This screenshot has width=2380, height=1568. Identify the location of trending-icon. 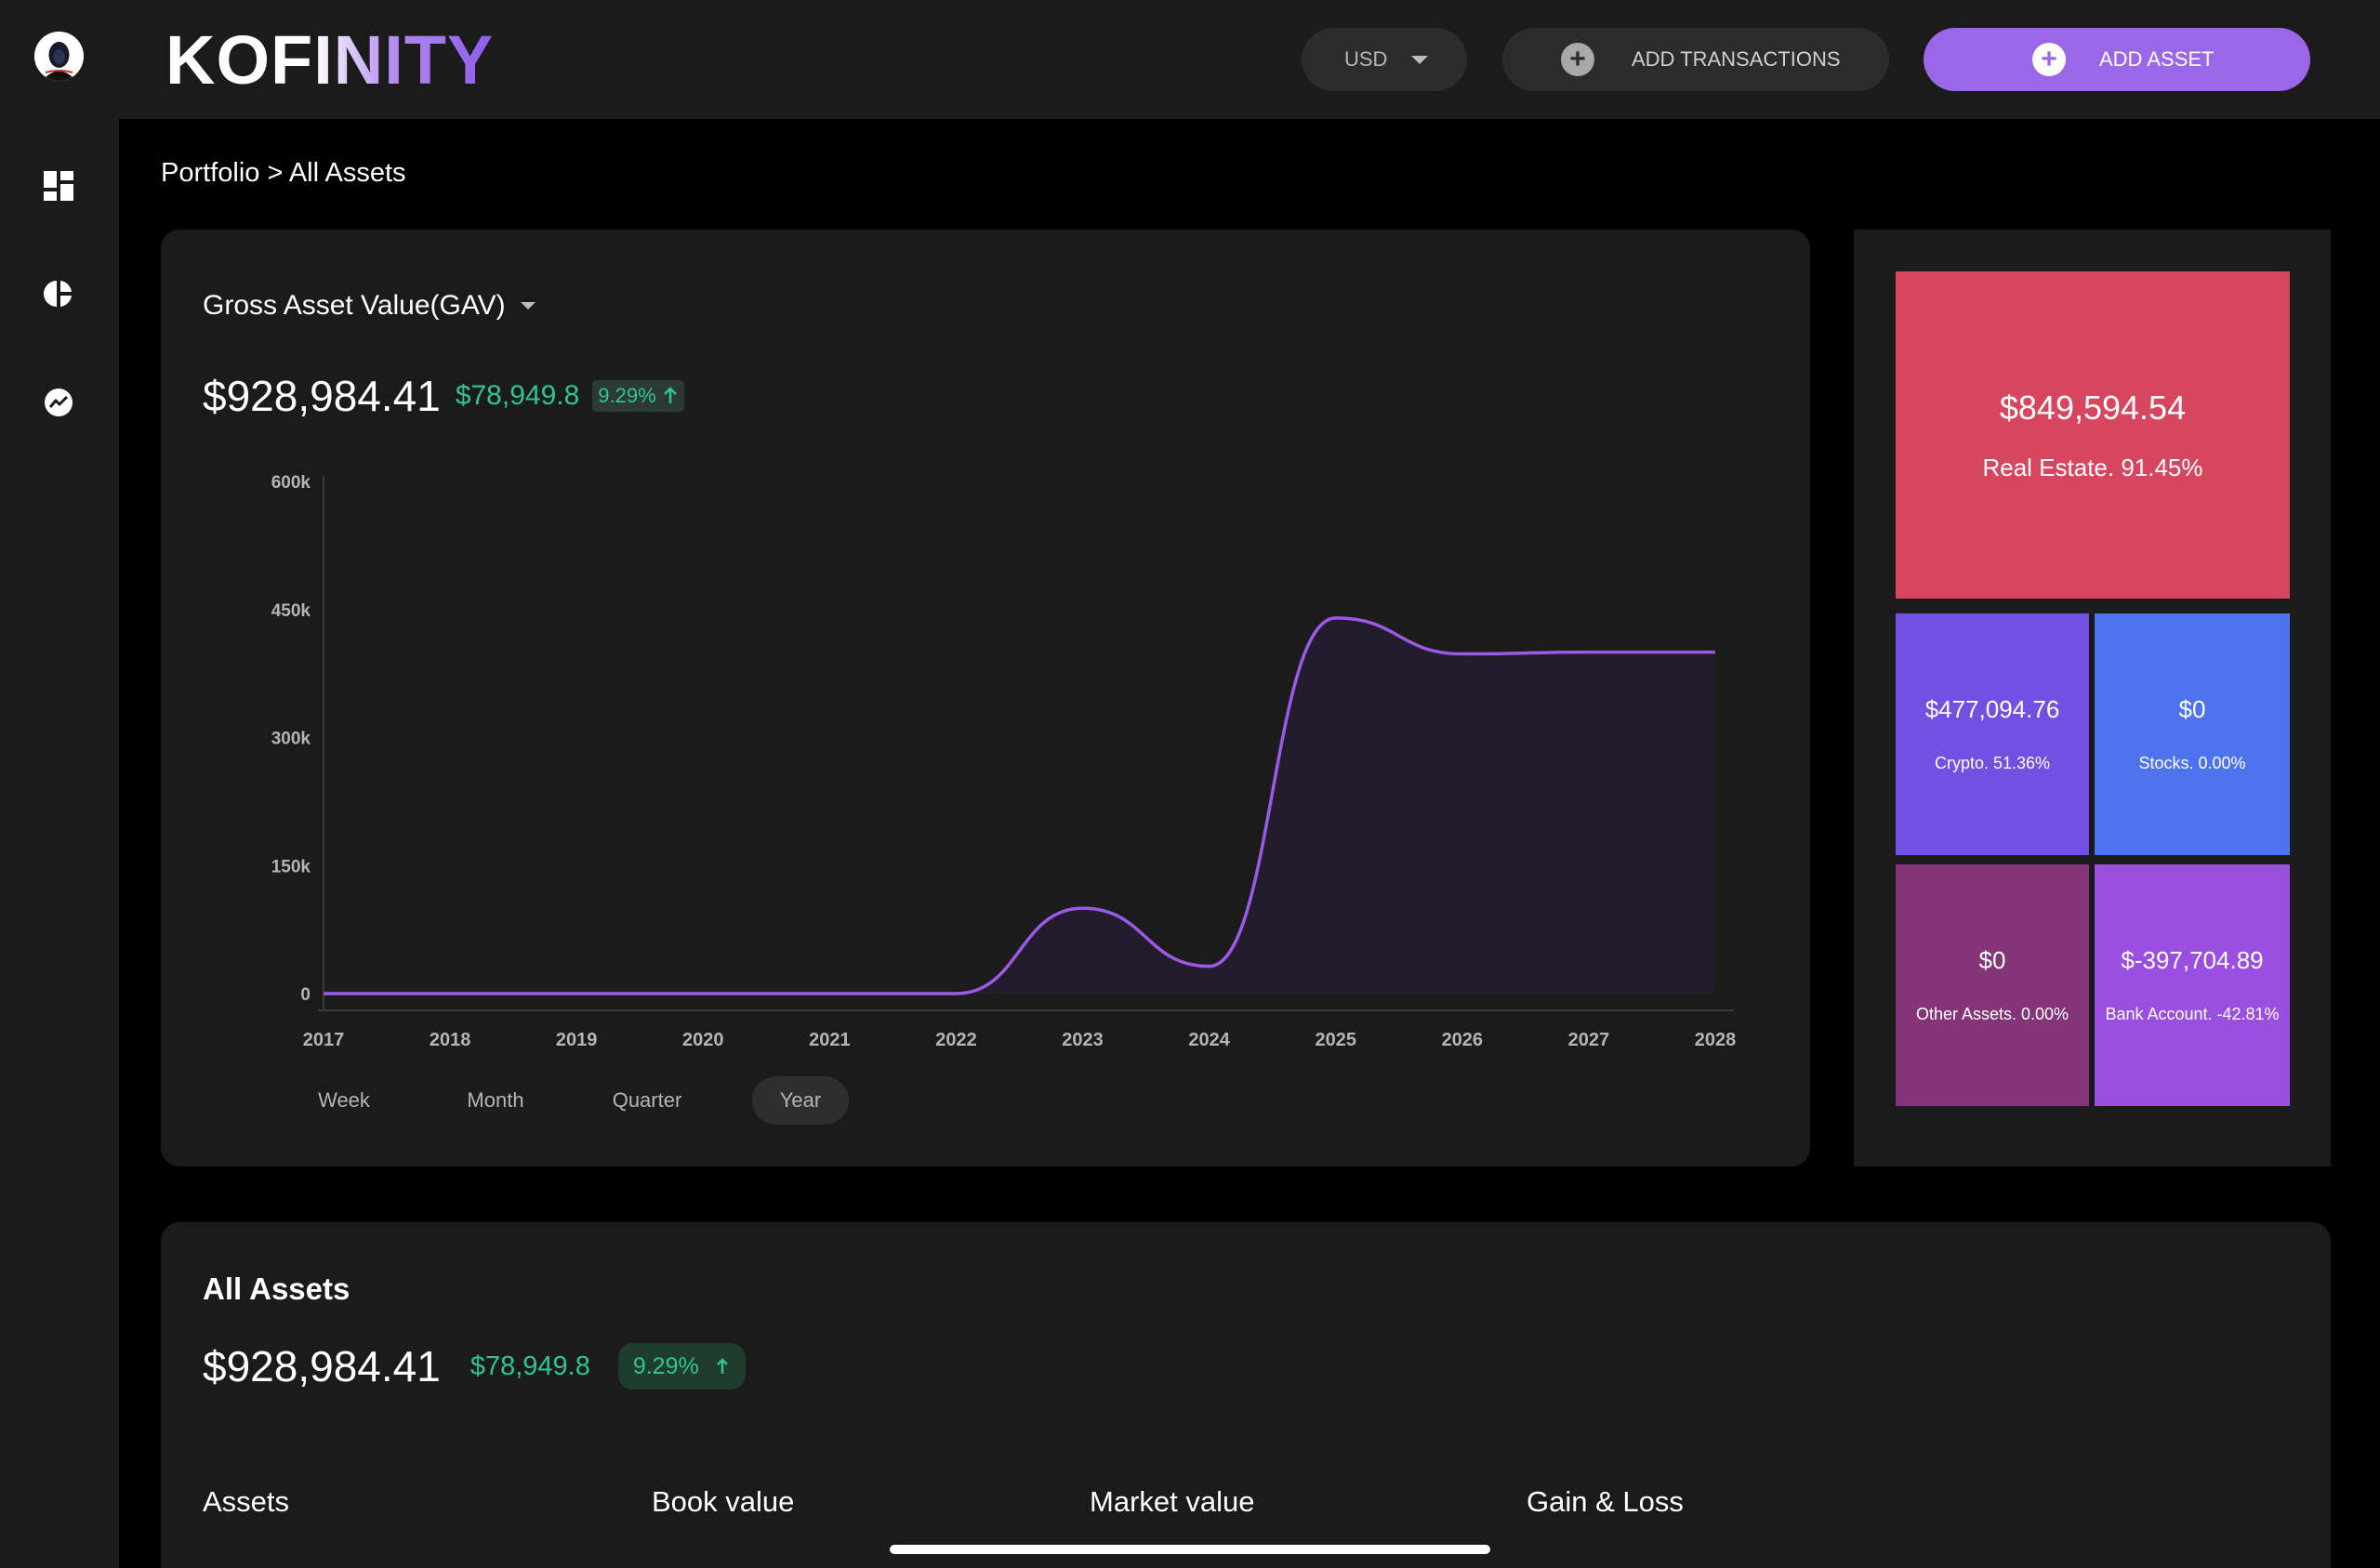
(58, 402).